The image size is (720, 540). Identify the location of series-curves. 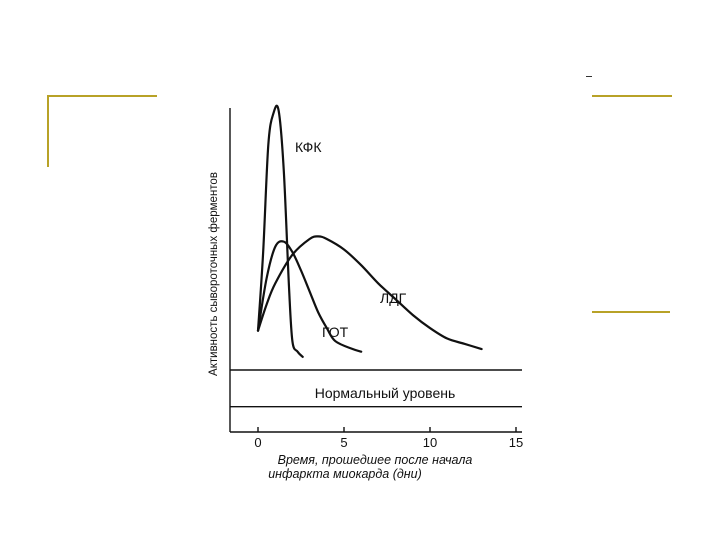
(369, 231).